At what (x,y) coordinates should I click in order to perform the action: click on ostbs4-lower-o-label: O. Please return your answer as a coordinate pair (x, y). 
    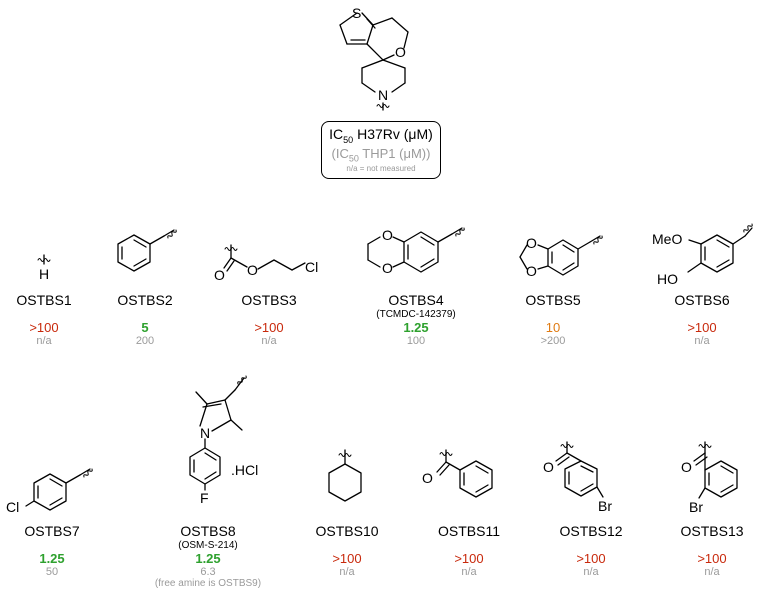
    Looking at the image, I should click on (387, 268).